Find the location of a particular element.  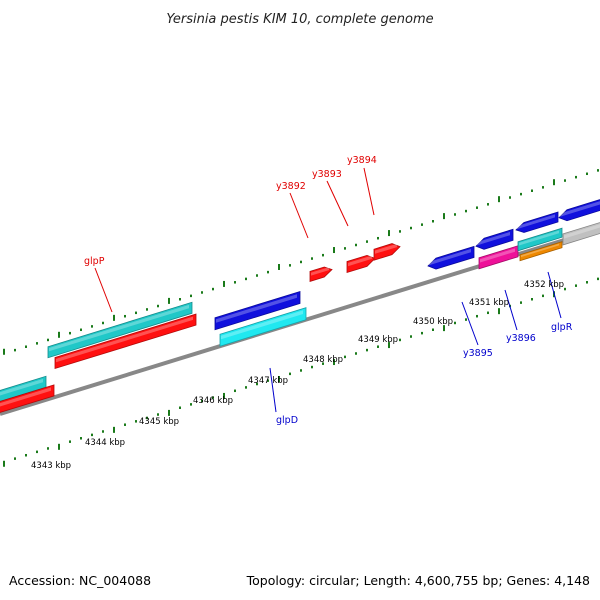

feature-y3896-magenta-highlight is located at coordinates (497, 255).